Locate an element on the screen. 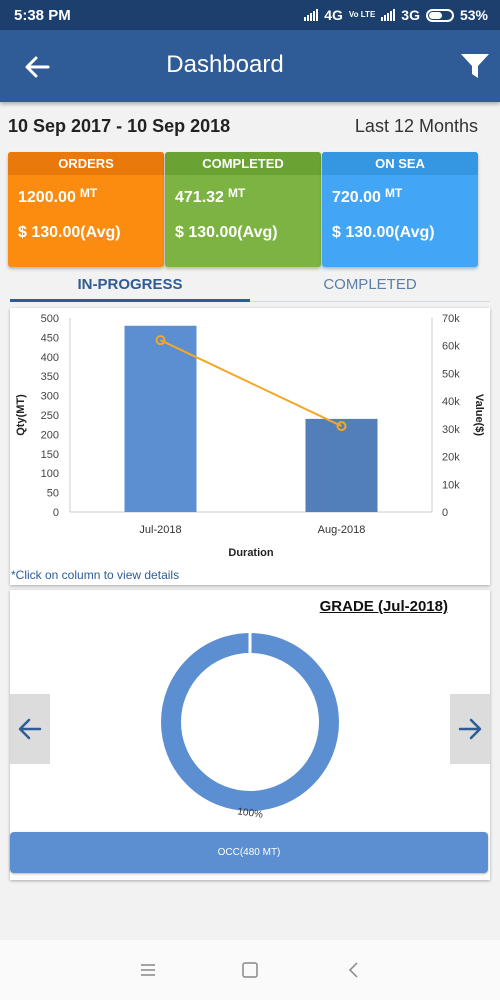  y-tick-label: 300 is located at coordinates (50, 397).